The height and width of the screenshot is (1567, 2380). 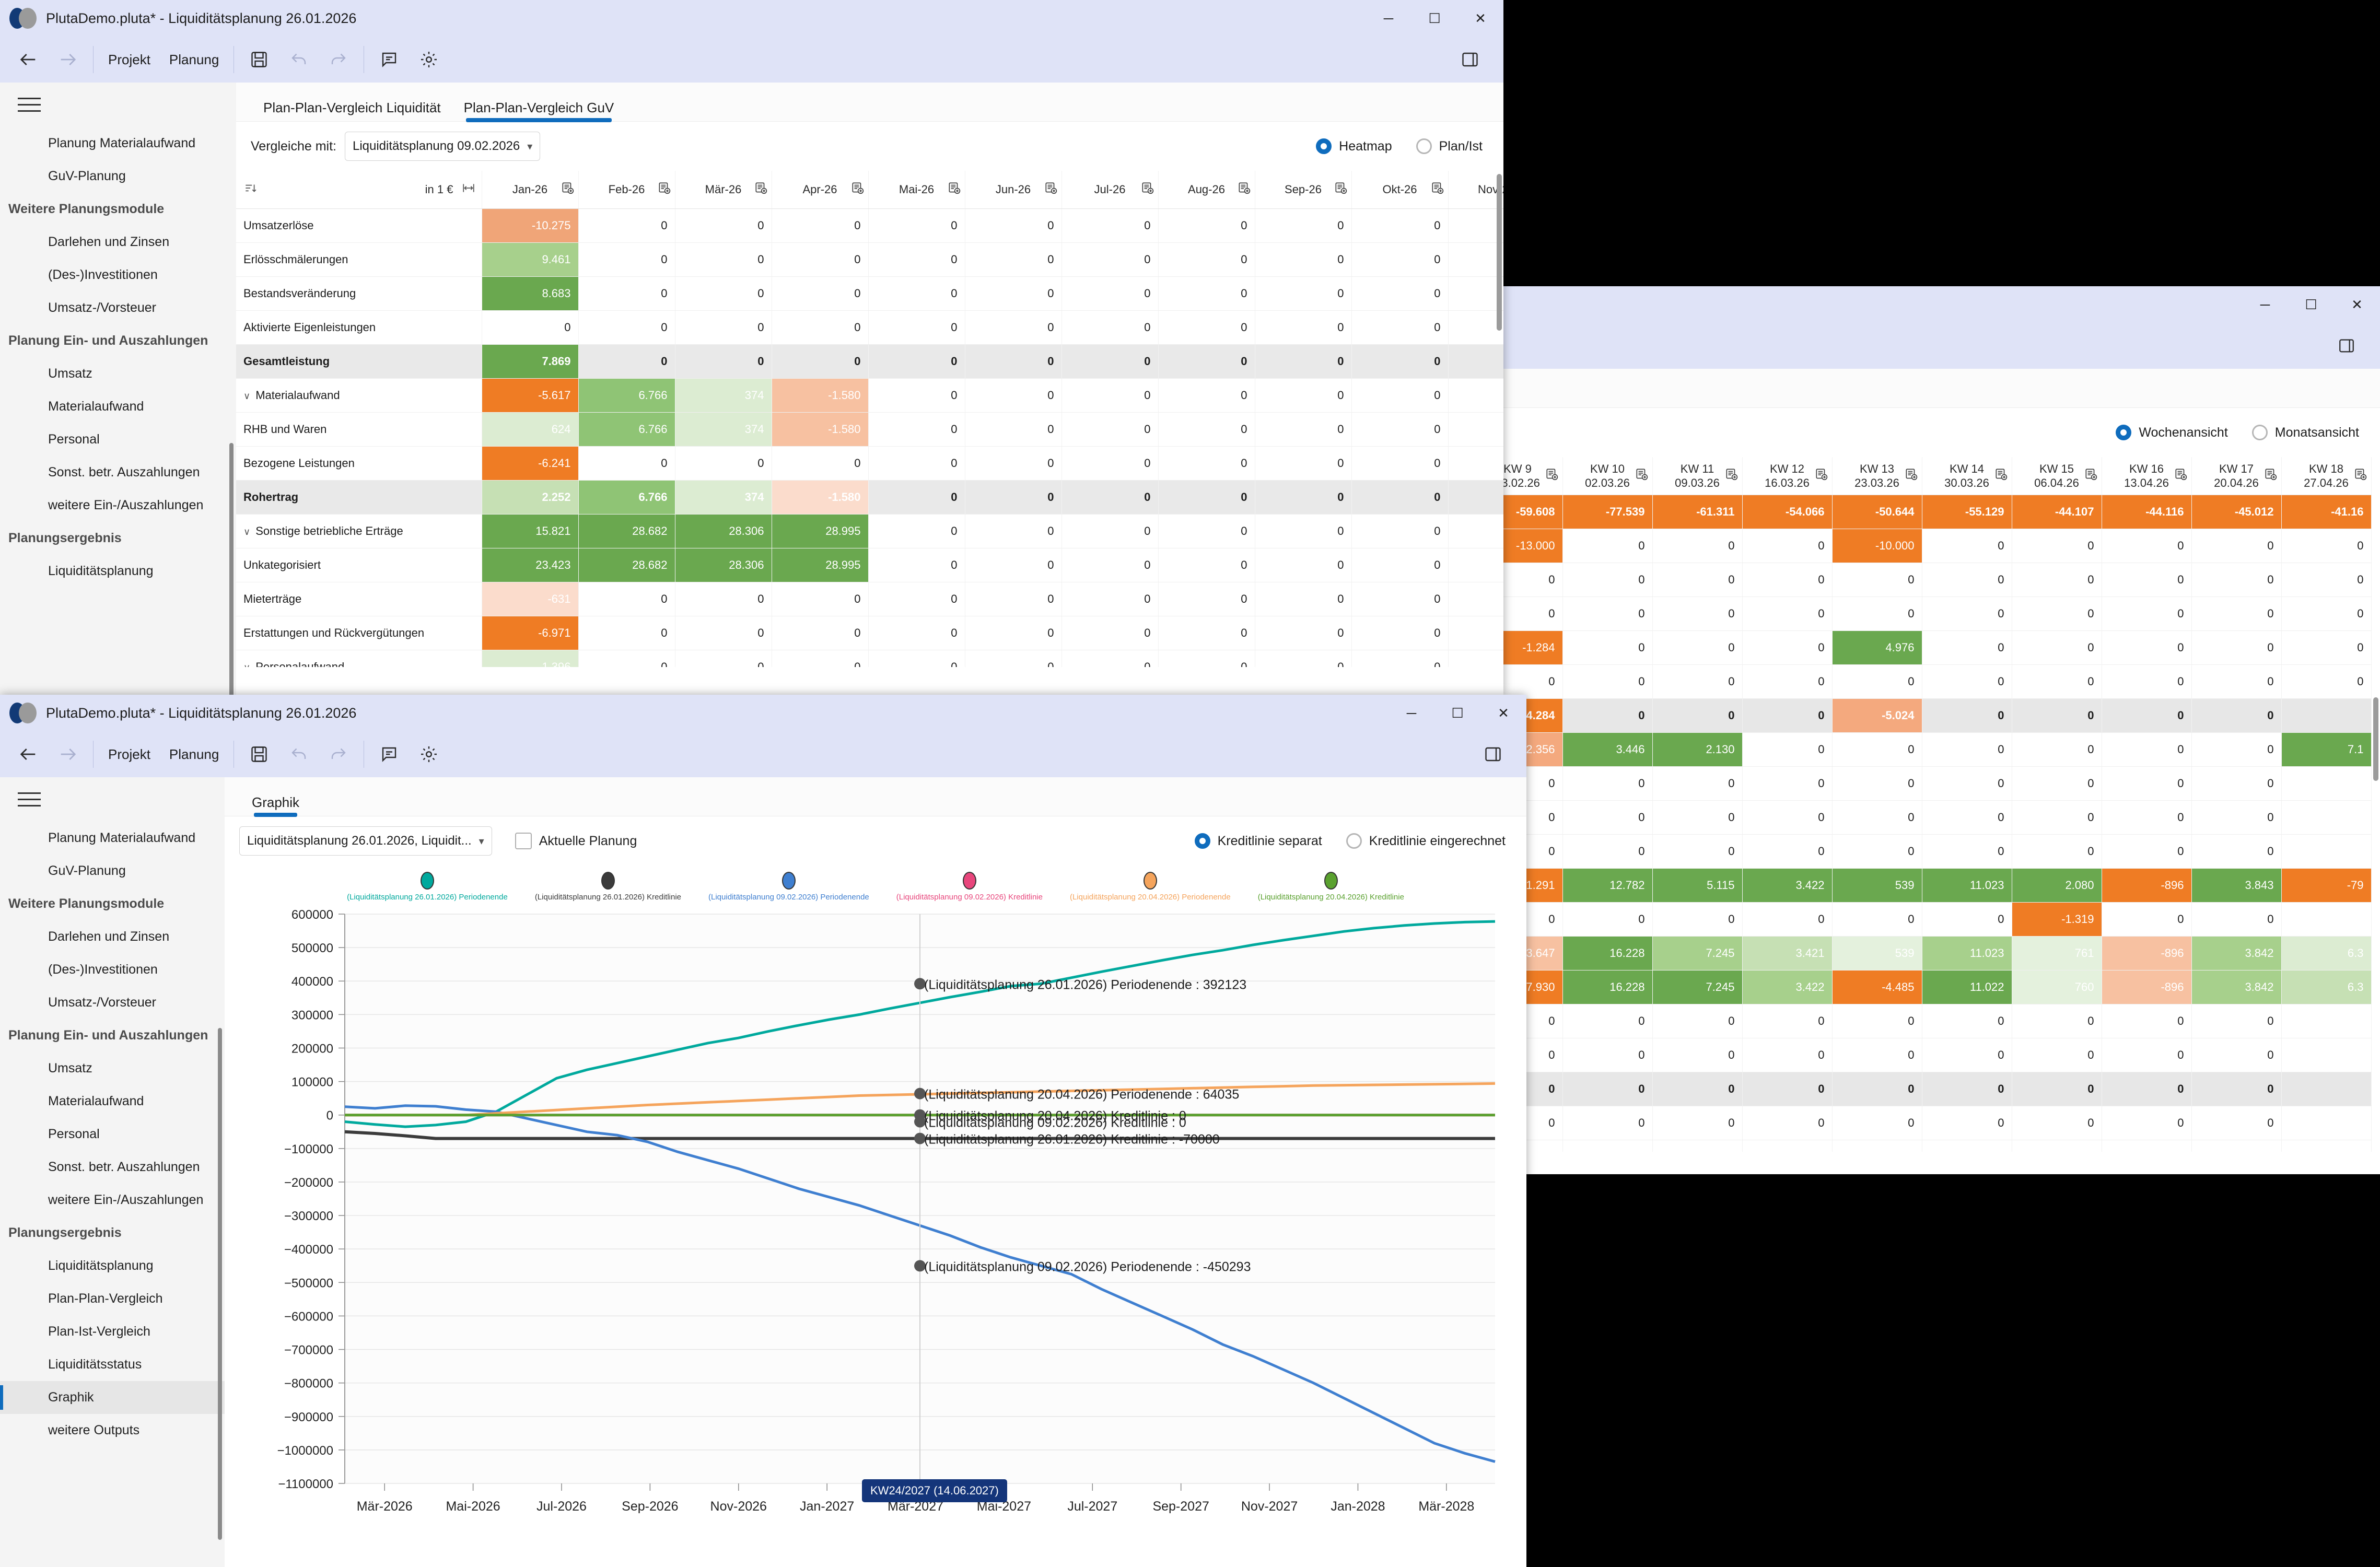 I want to click on table-cell, so click(x=2326, y=1021).